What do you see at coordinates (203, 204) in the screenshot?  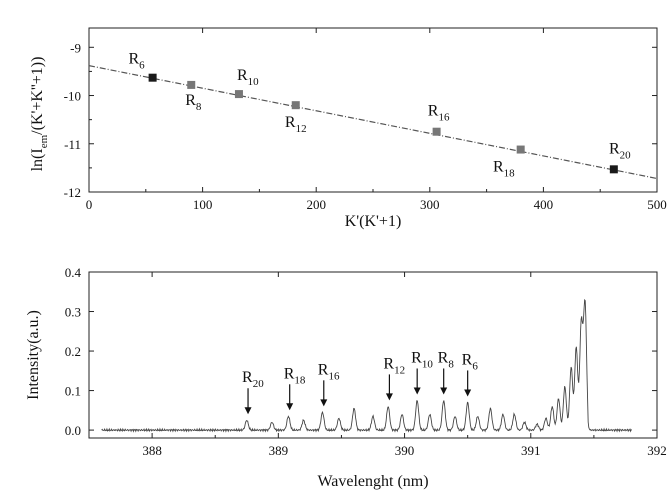 I see `top-x-tick-label: 100` at bounding box center [203, 204].